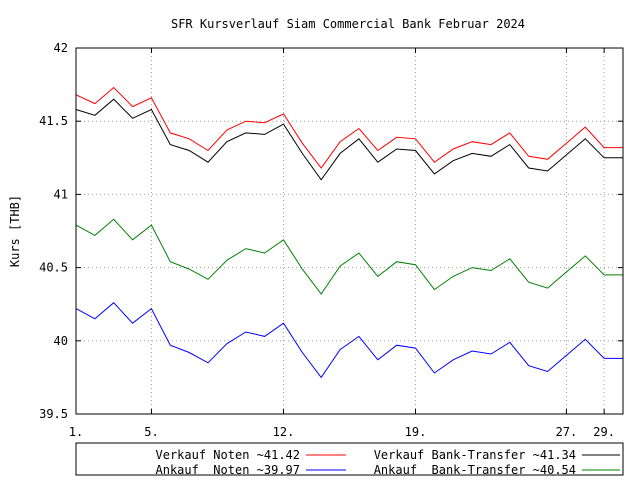 Image resolution: width=640 pixels, height=480 pixels. I want to click on y-tick-label: 39.5, so click(53, 414).